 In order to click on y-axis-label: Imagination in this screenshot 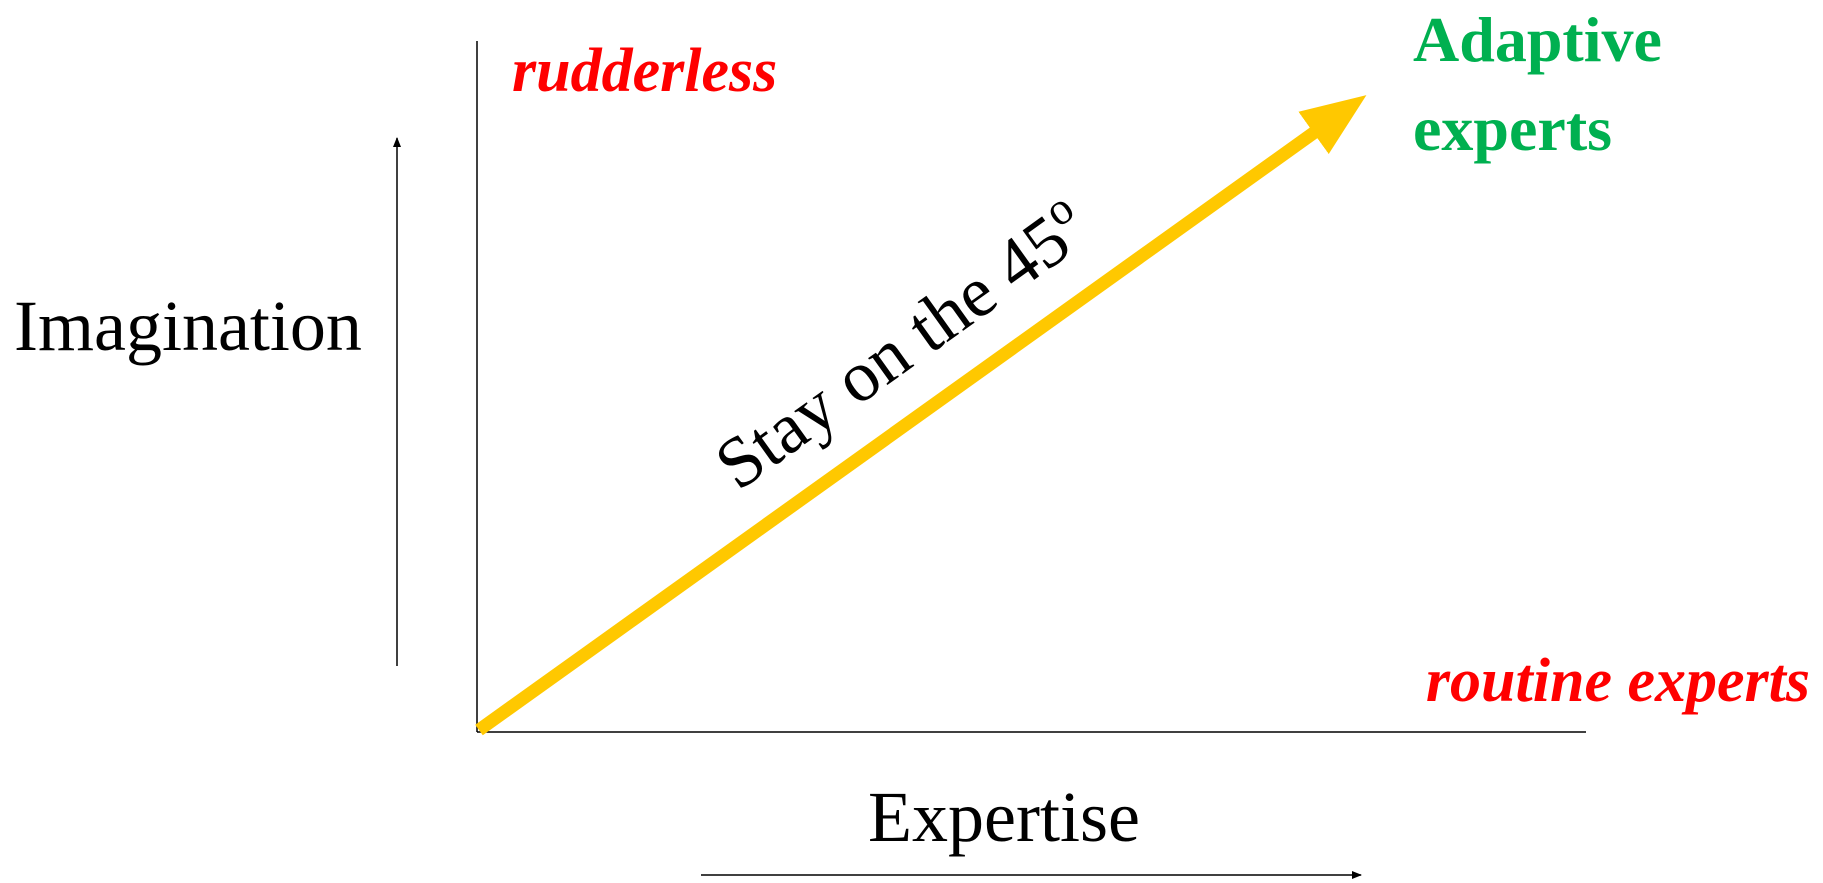, I will do `click(188, 326)`.